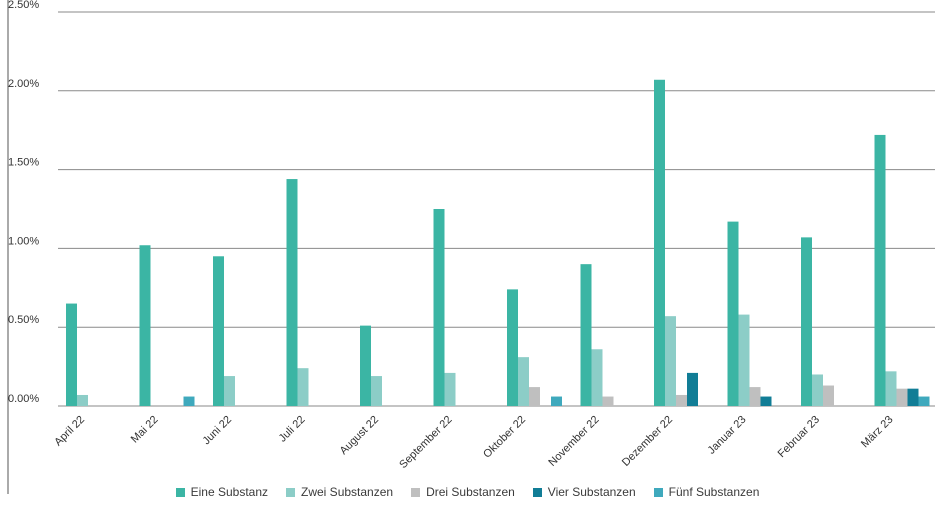 The image size is (935, 509). Describe the element at coordinates (23, 320) in the screenshot. I see `y-tick-label: 0.50%` at that location.